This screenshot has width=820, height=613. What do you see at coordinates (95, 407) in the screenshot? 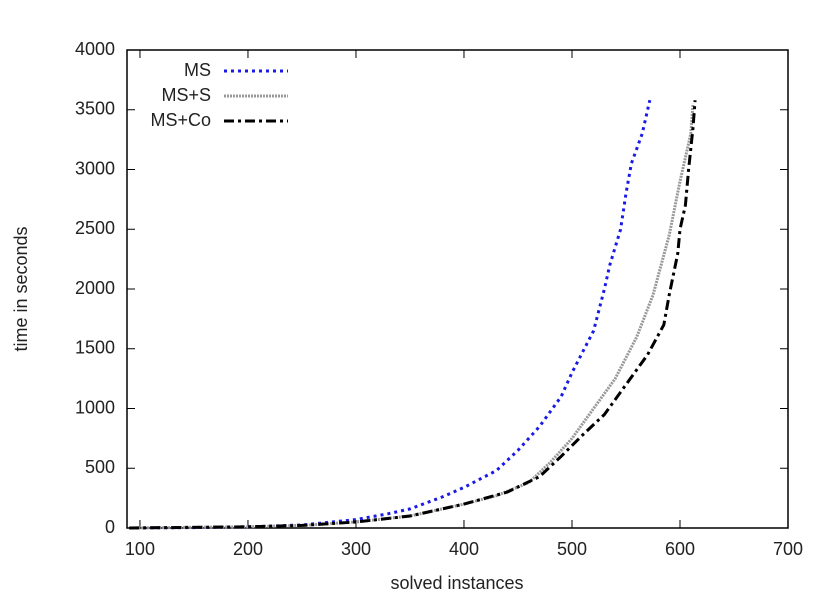
I see `y-tick-label: 1000` at bounding box center [95, 407].